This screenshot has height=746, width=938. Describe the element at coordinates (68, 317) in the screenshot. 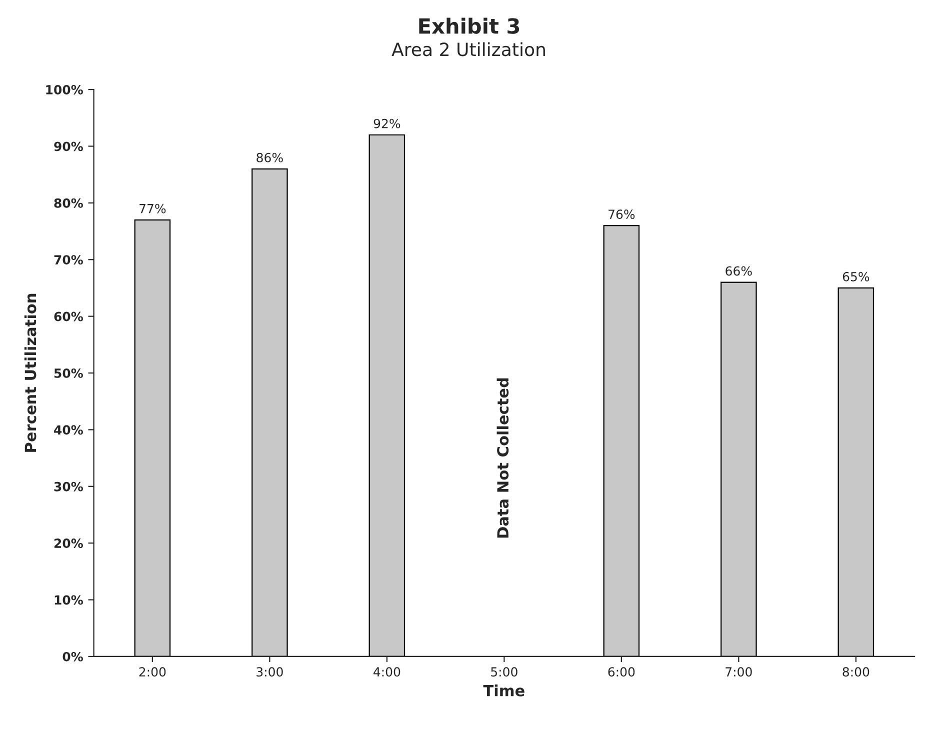

I see `y-tick-label: 60%` at that location.